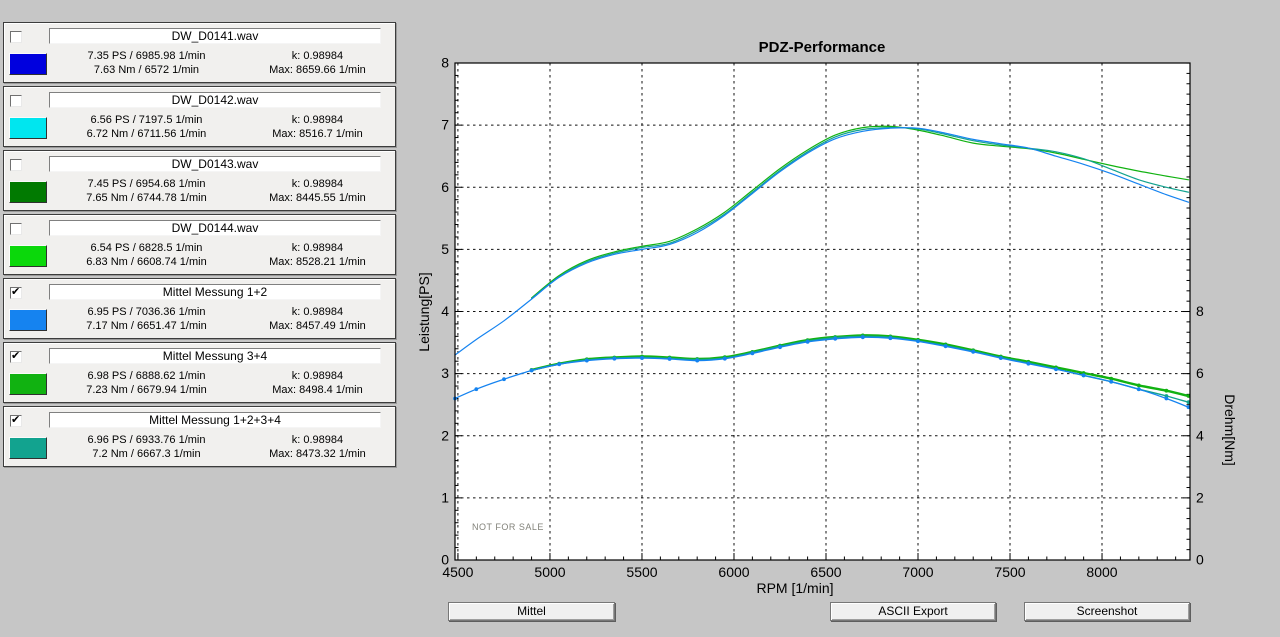  I want to click on max-rpm-value: Max: 8457.49 1/min, so click(317, 326).